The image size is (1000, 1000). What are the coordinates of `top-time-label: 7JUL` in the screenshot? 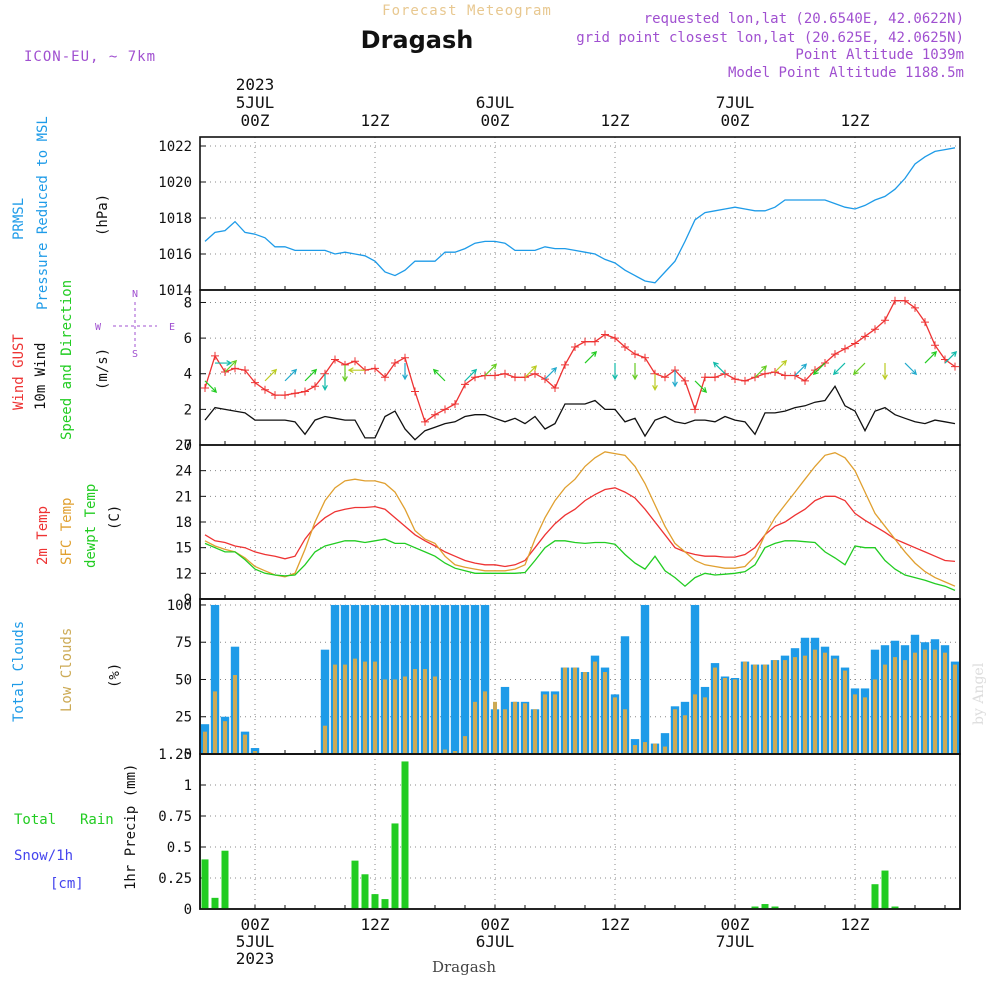 It's located at (735, 102).